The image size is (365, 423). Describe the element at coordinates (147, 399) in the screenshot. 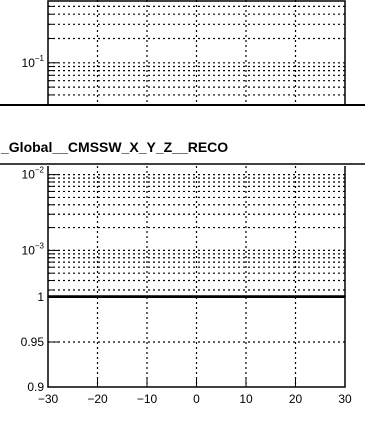

I see `x-tick-label: −10` at that location.